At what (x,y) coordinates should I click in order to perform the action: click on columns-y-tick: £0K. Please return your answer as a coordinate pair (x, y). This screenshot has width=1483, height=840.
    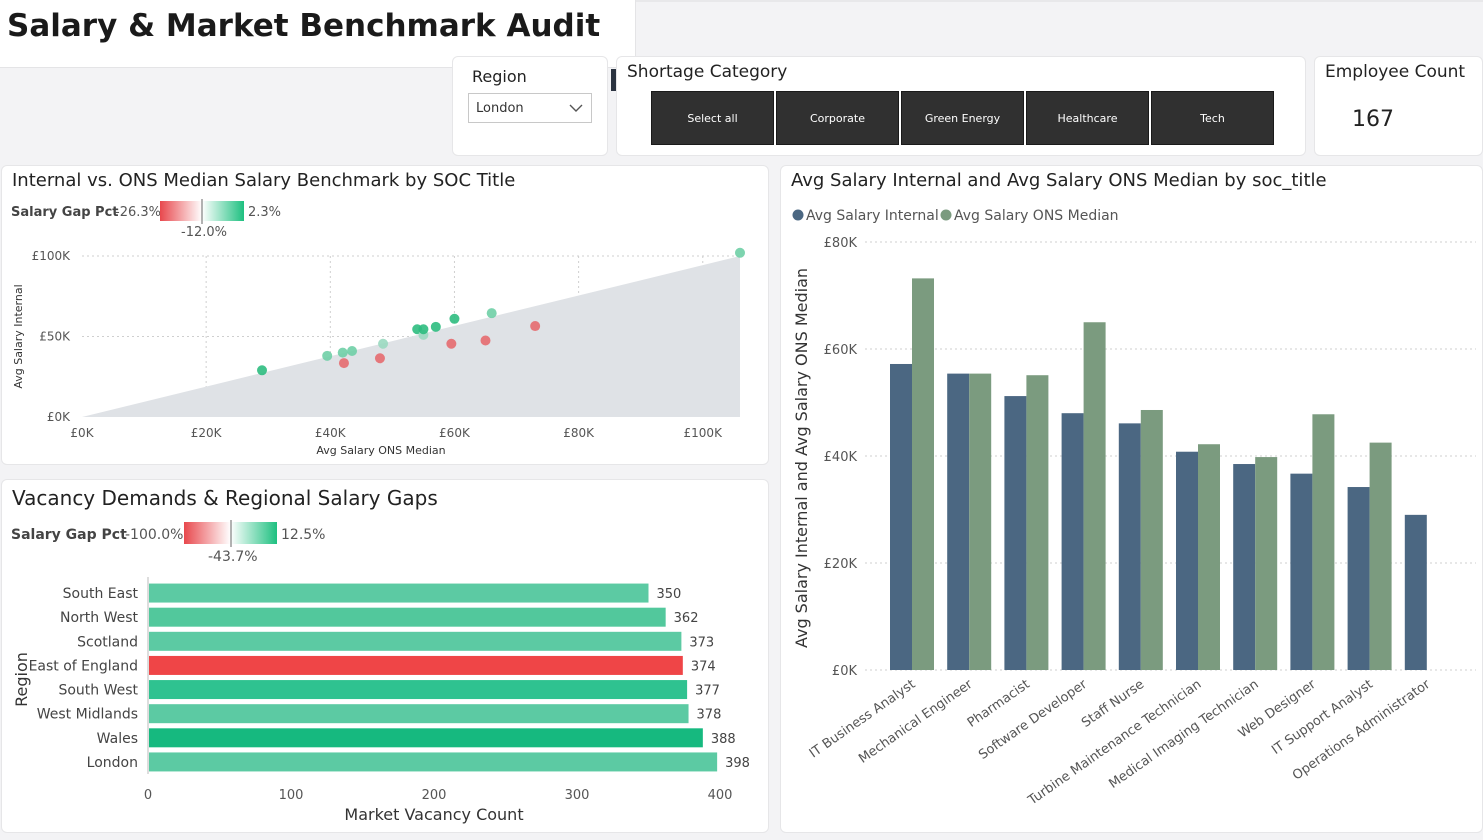
    Looking at the image, I should click on (845, 671).